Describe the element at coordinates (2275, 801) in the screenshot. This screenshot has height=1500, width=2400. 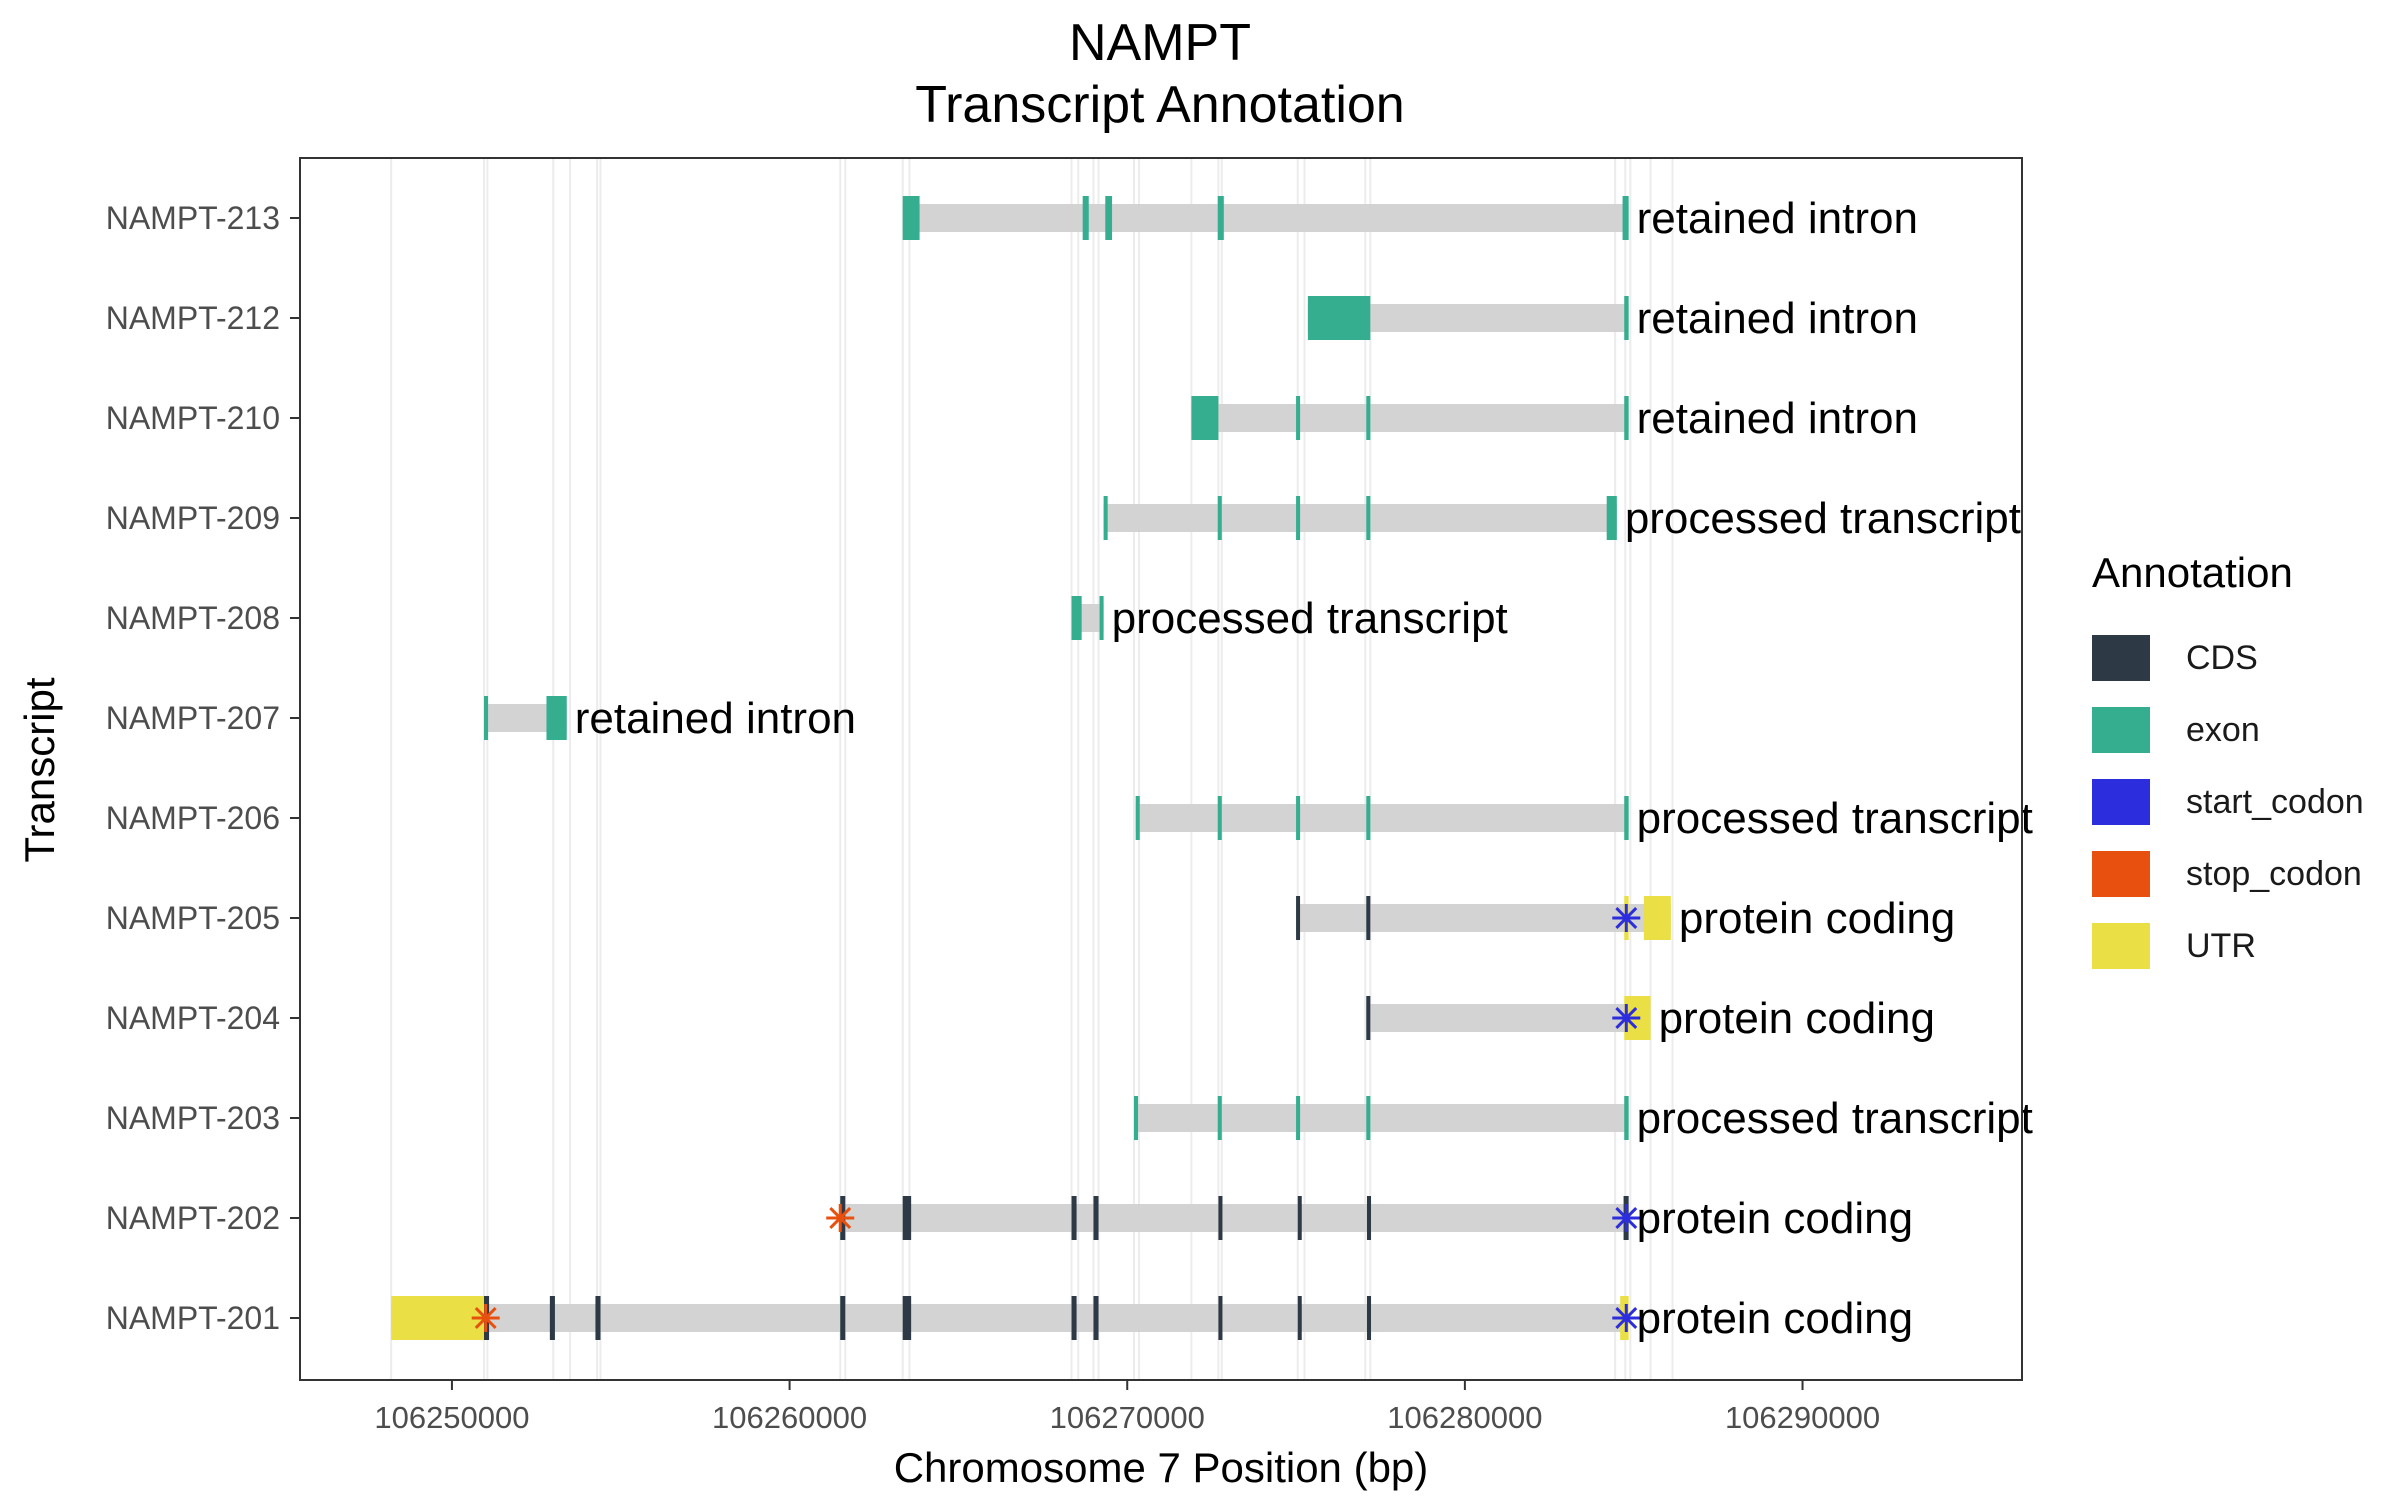
I see `legend-label: start_codon` at that location.